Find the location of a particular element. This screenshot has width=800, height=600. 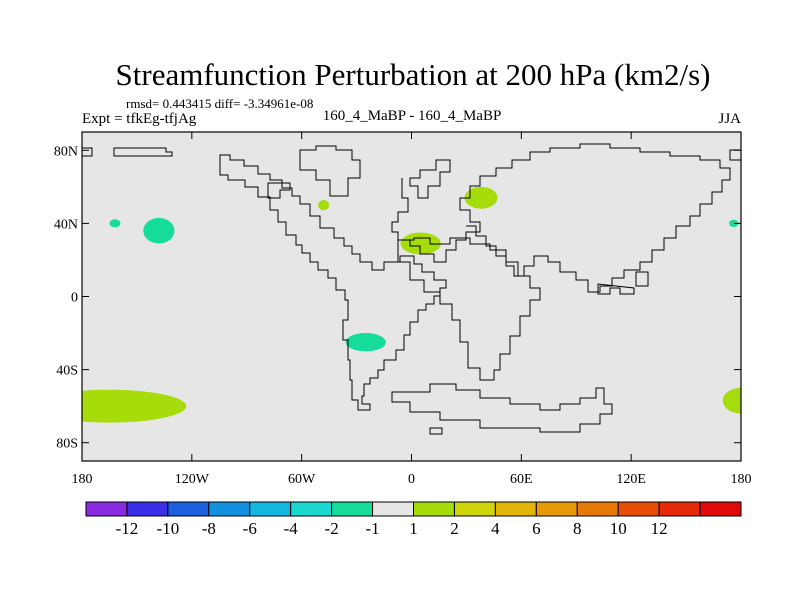

colorbar-label: -1 is located at coordinates (372, 528).